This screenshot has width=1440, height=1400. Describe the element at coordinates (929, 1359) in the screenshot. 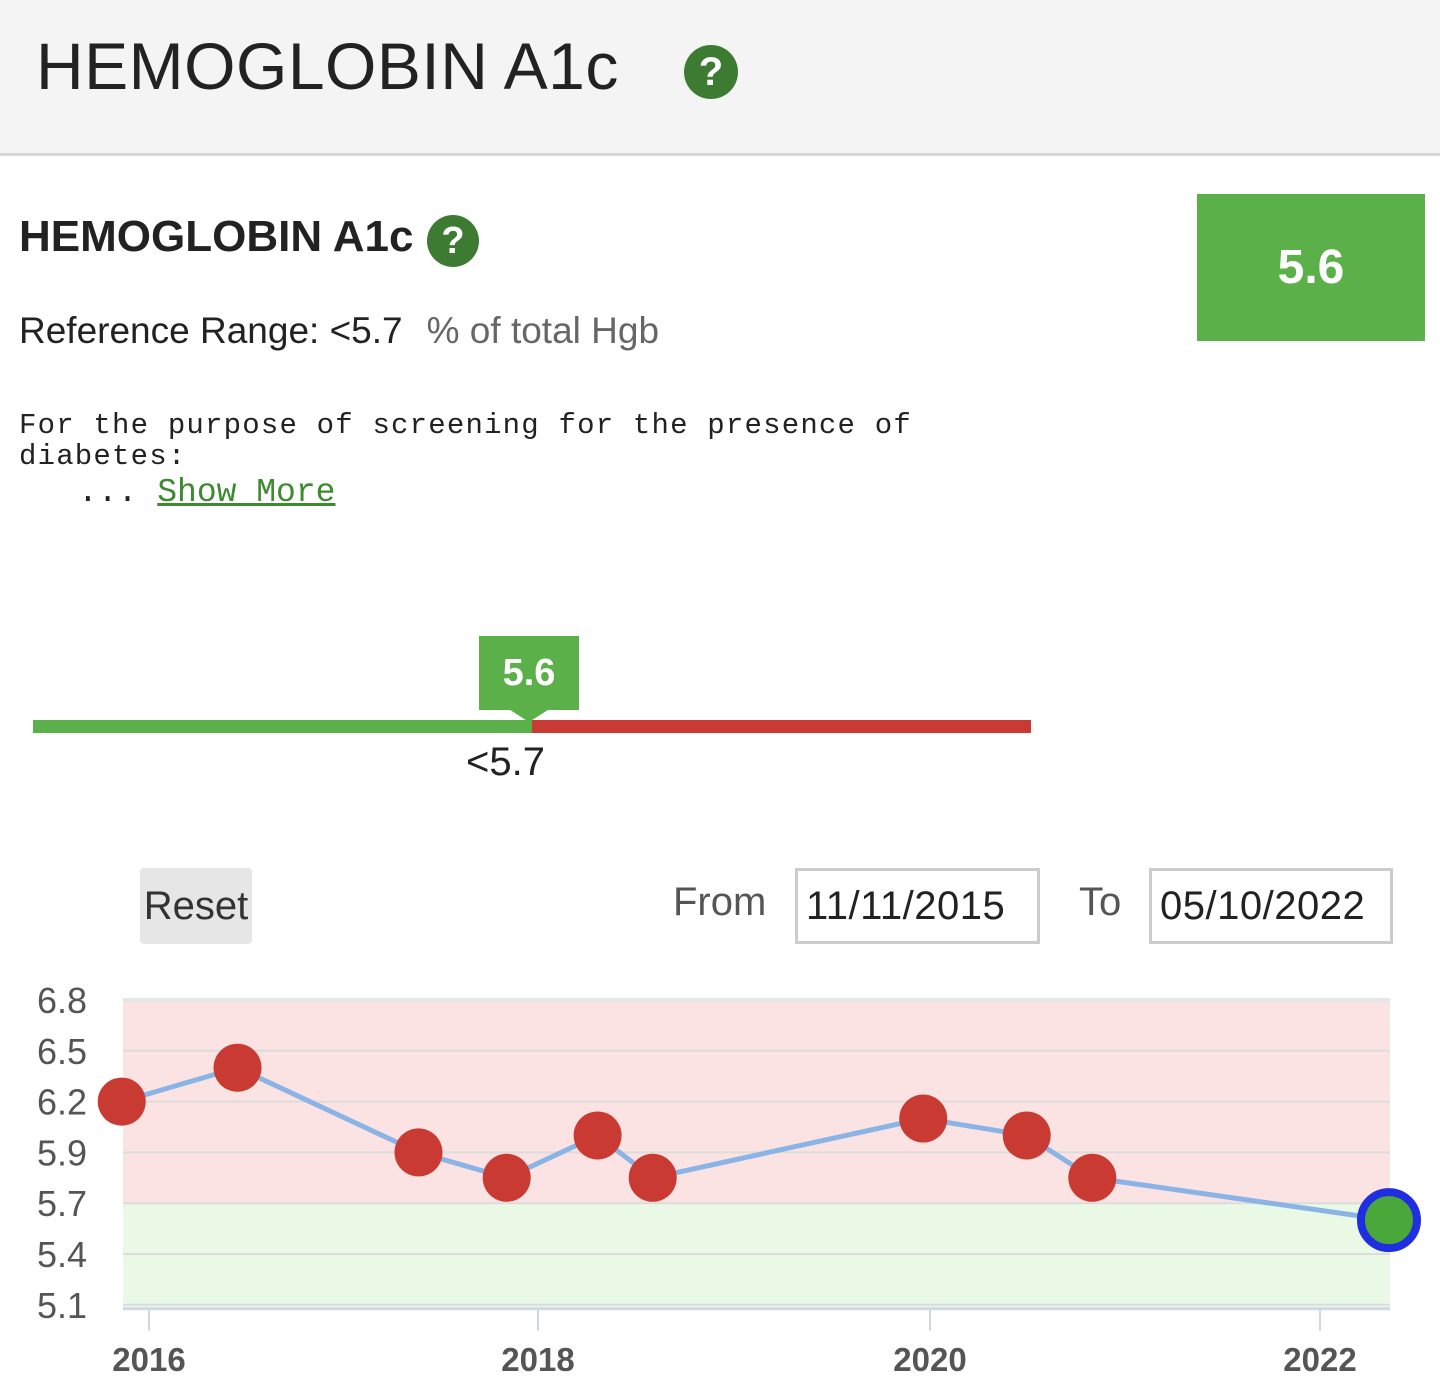

I see `x-tick-label: 2020` at that location.